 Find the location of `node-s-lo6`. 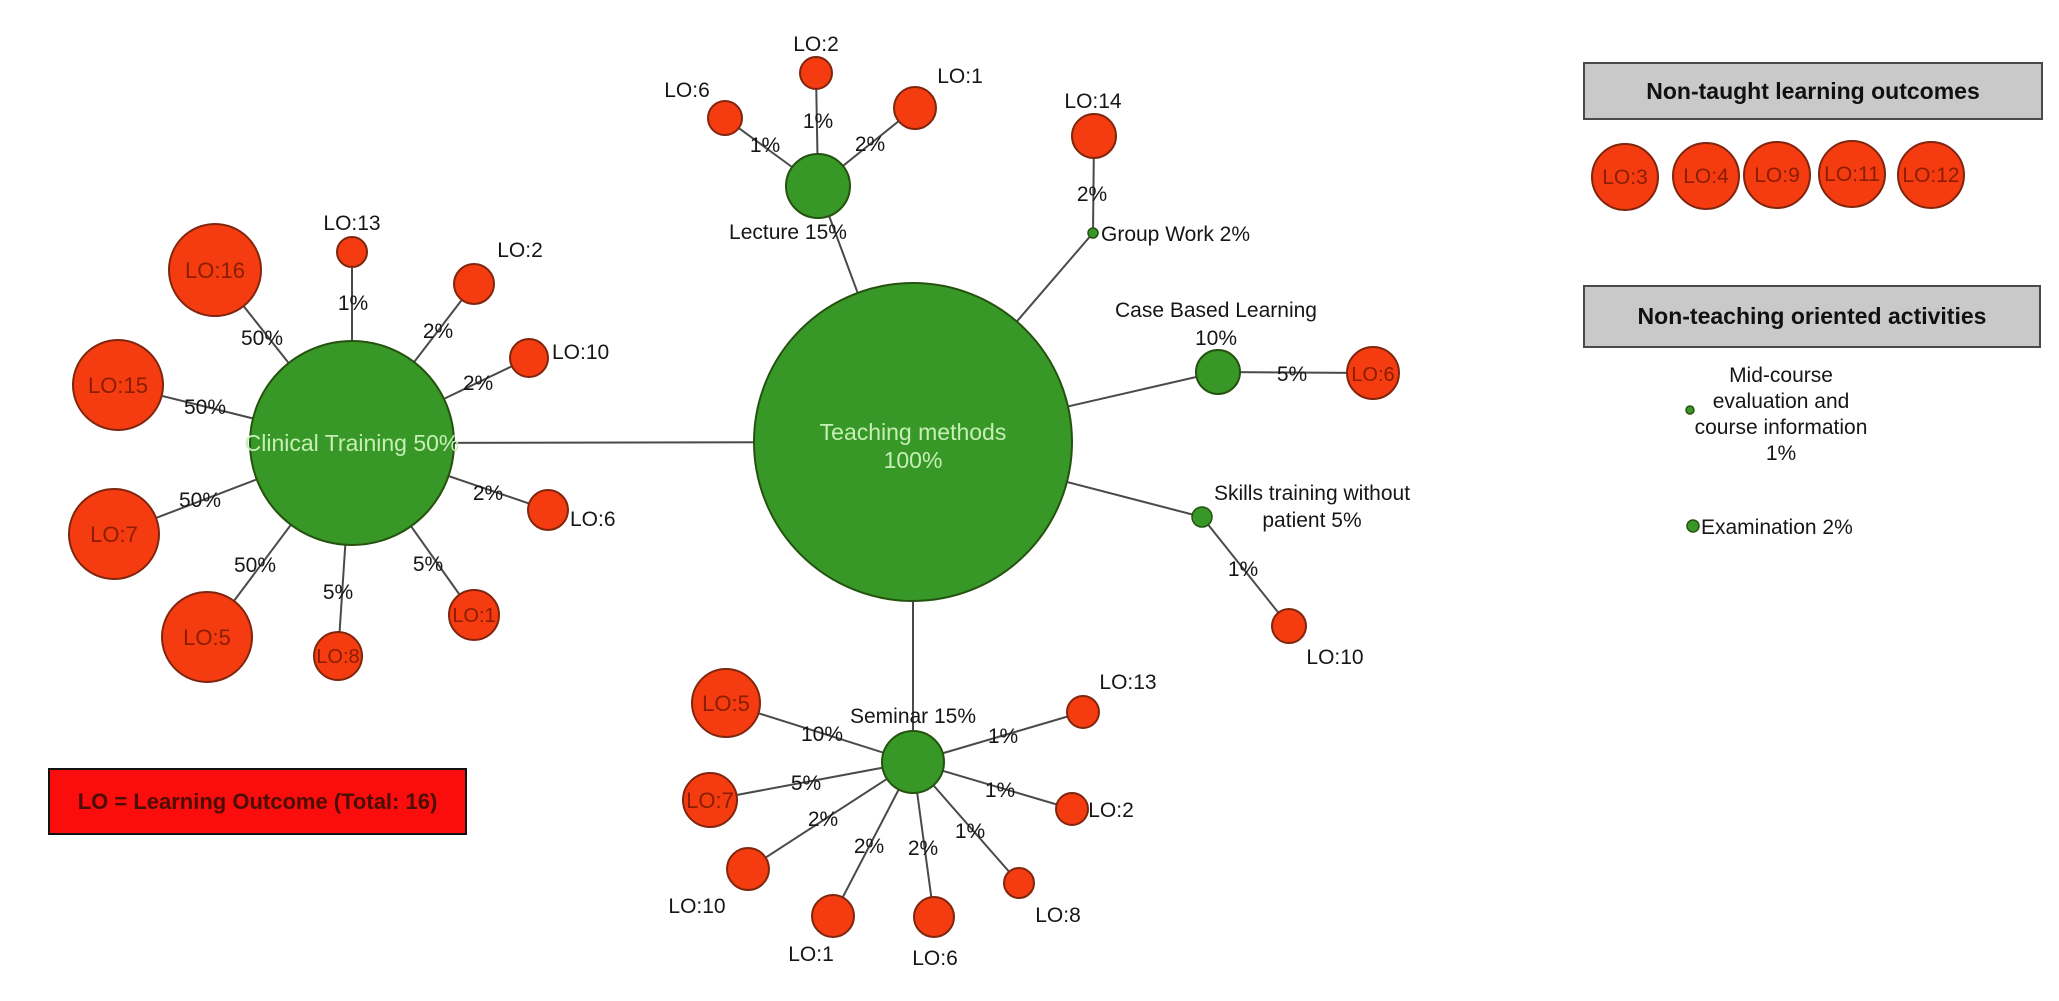

node-s-lo6 is located at coordinates (934, 917).